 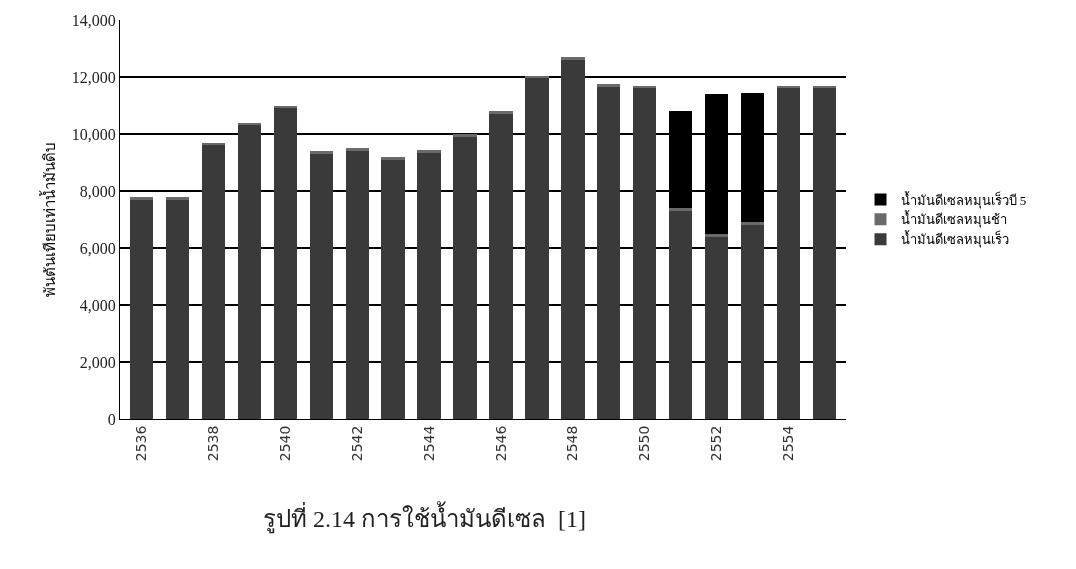 I want to click on y-tick-label: 6,000, so click(x=97, y=248).